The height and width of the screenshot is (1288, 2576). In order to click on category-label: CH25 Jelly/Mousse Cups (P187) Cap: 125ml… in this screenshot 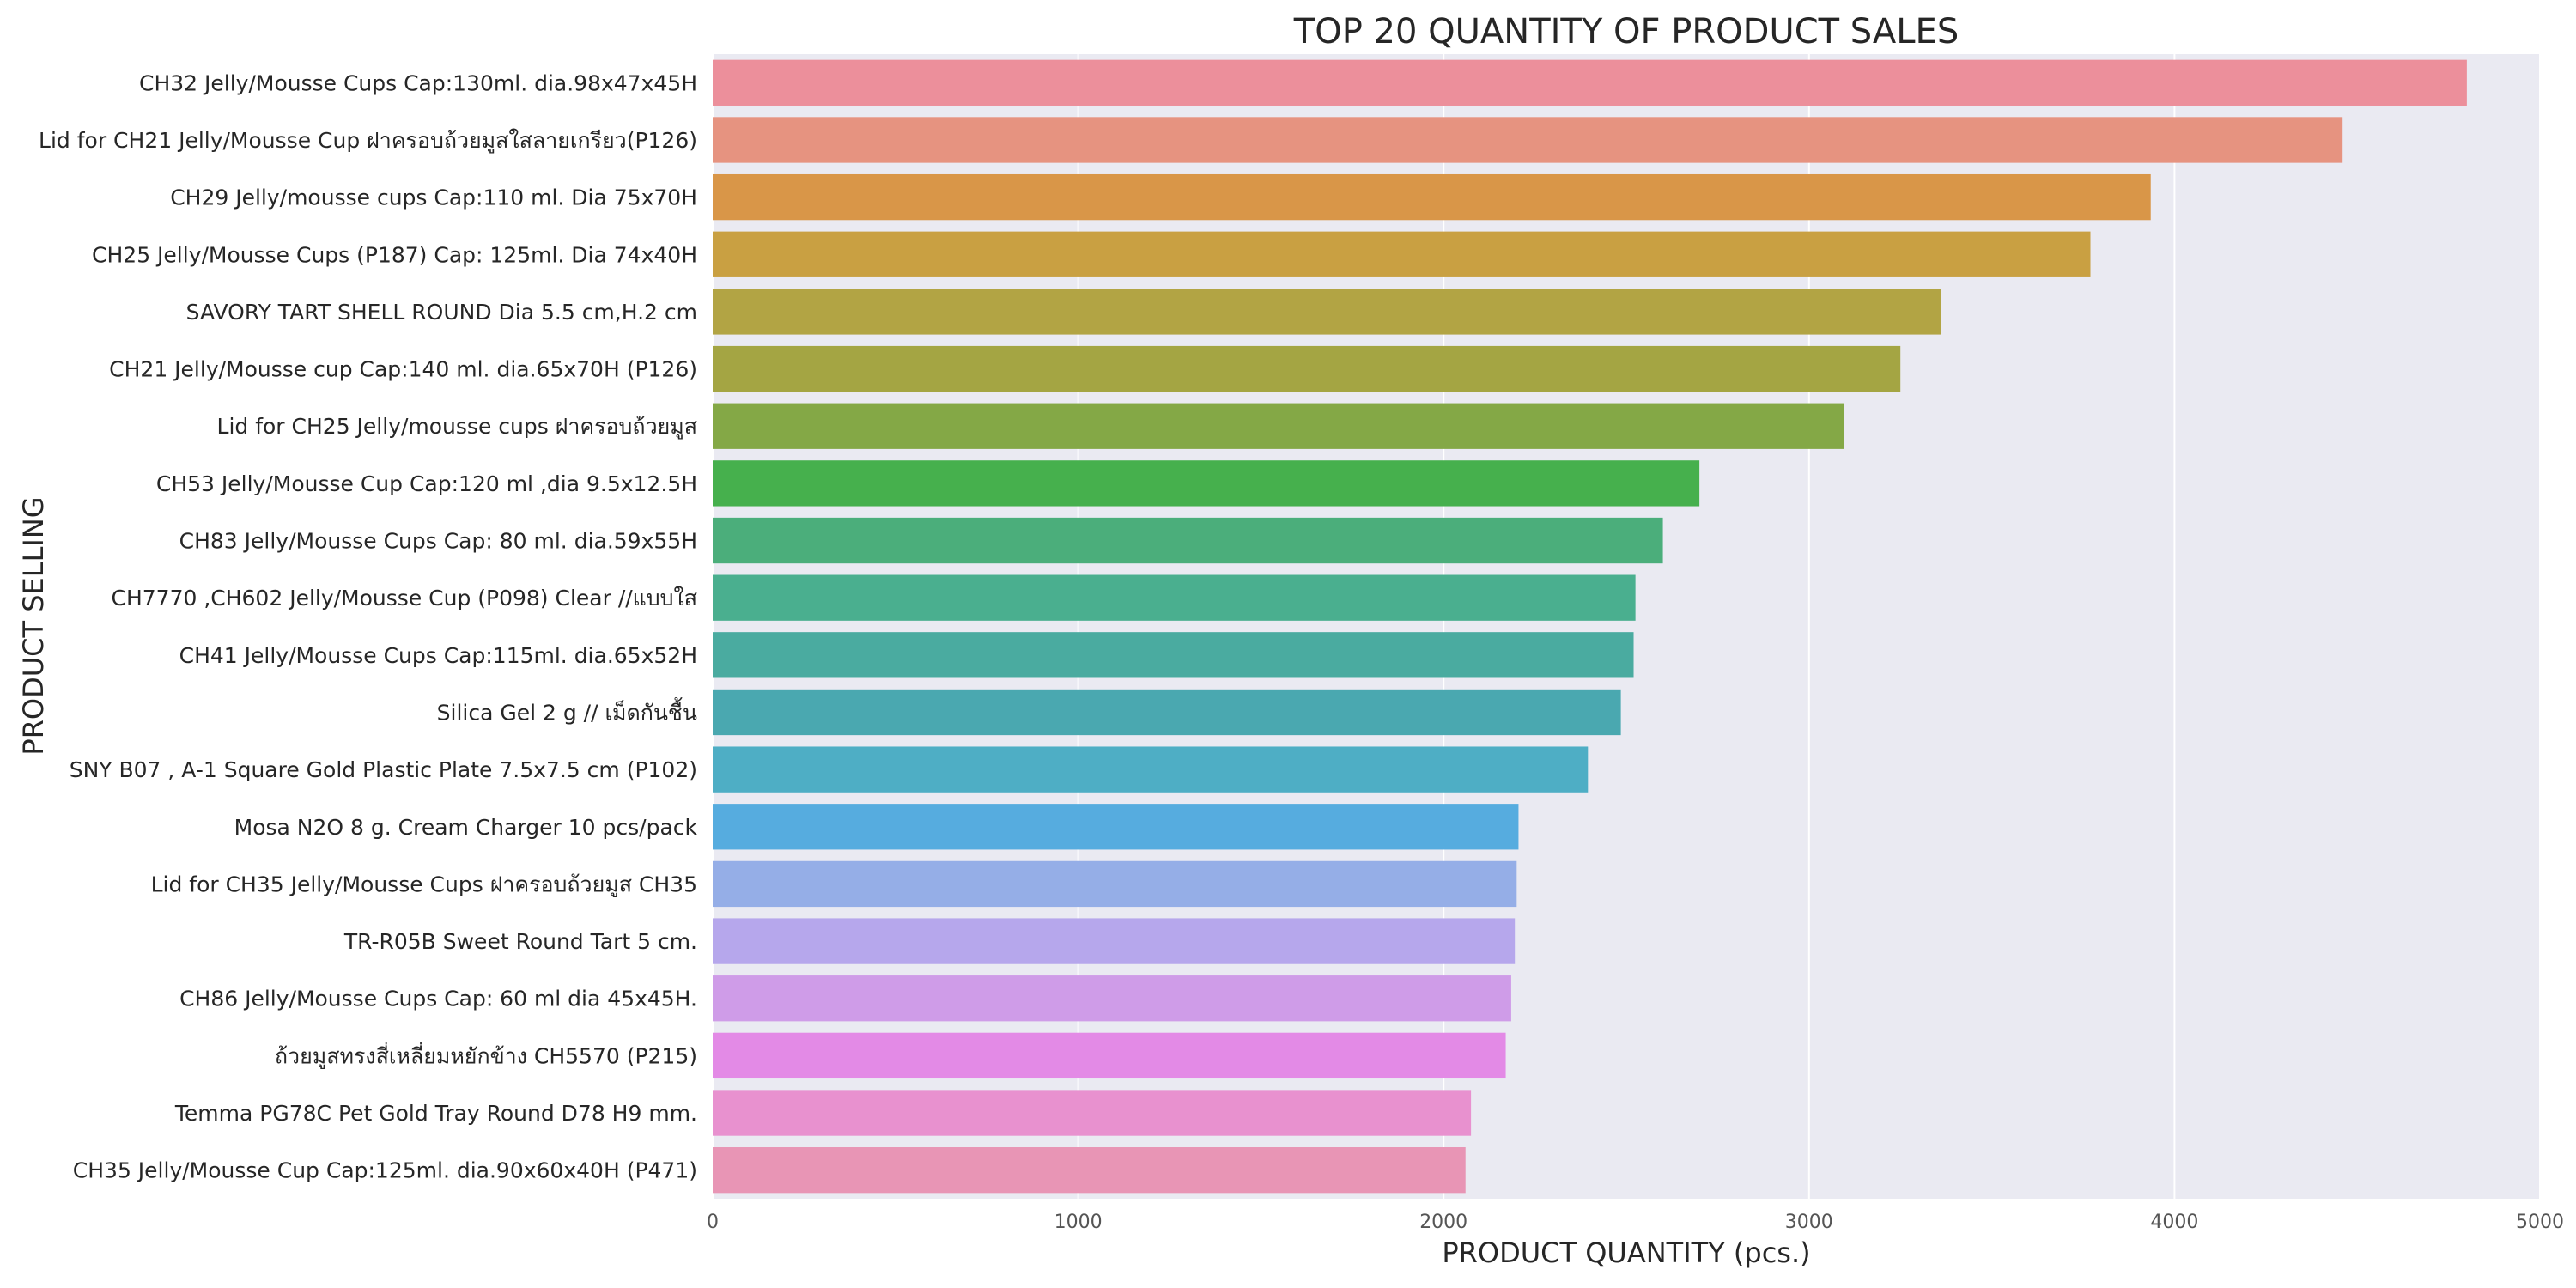, I will do `click(394, 254)`.